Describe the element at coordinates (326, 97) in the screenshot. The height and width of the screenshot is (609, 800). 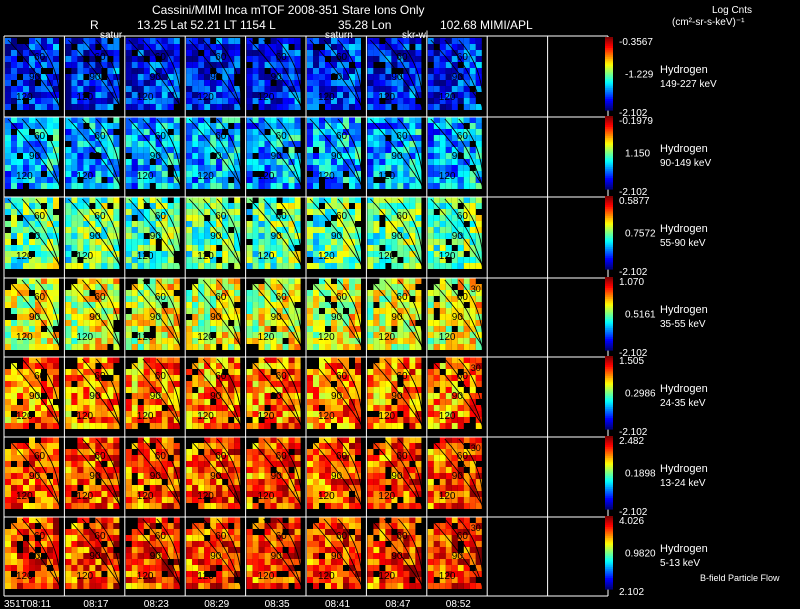
I see `contour-label: 120` at that location.